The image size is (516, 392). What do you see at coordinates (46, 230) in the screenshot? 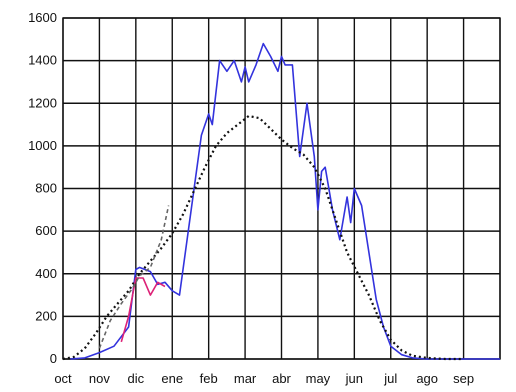
I see `y-tick-label: 600` at bounding box center [46, 230].